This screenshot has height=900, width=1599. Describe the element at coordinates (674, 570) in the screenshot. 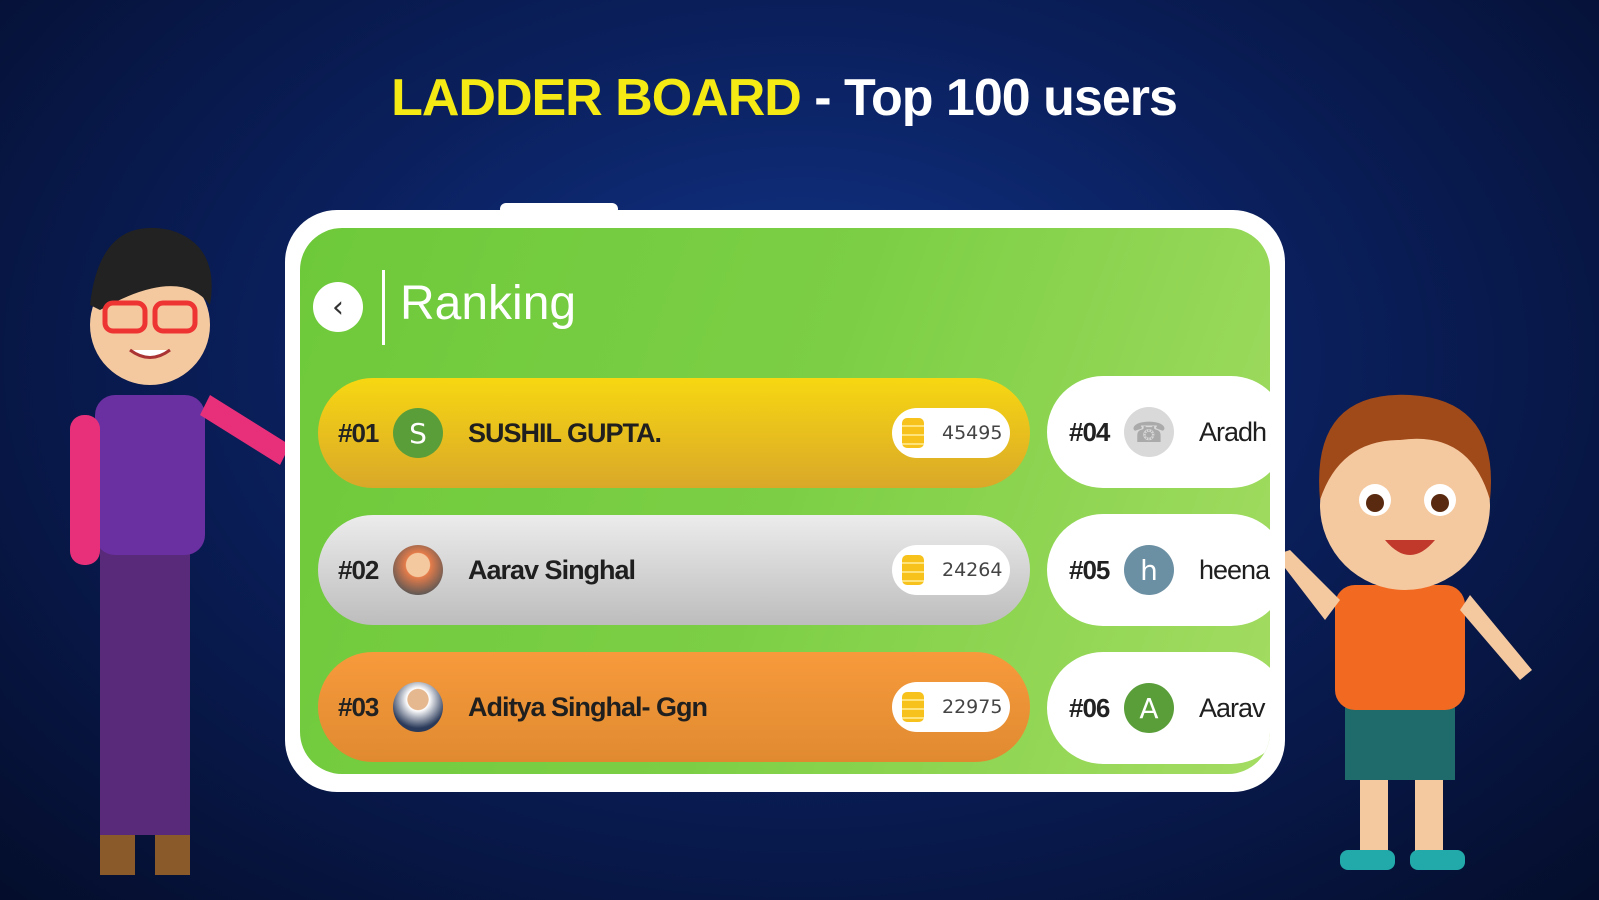

I see `rank-row-2: #02 Aarav Singhal 24264` at that location.